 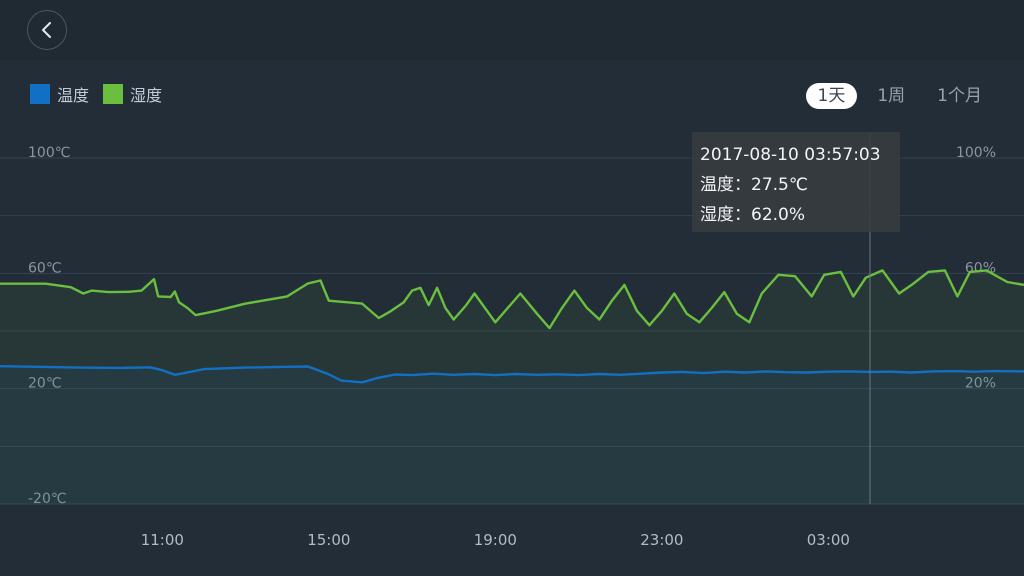 What do you see at coordinates (512, 30) in the screenshot?
I see `top-bar` at bounding box center [512, 30].